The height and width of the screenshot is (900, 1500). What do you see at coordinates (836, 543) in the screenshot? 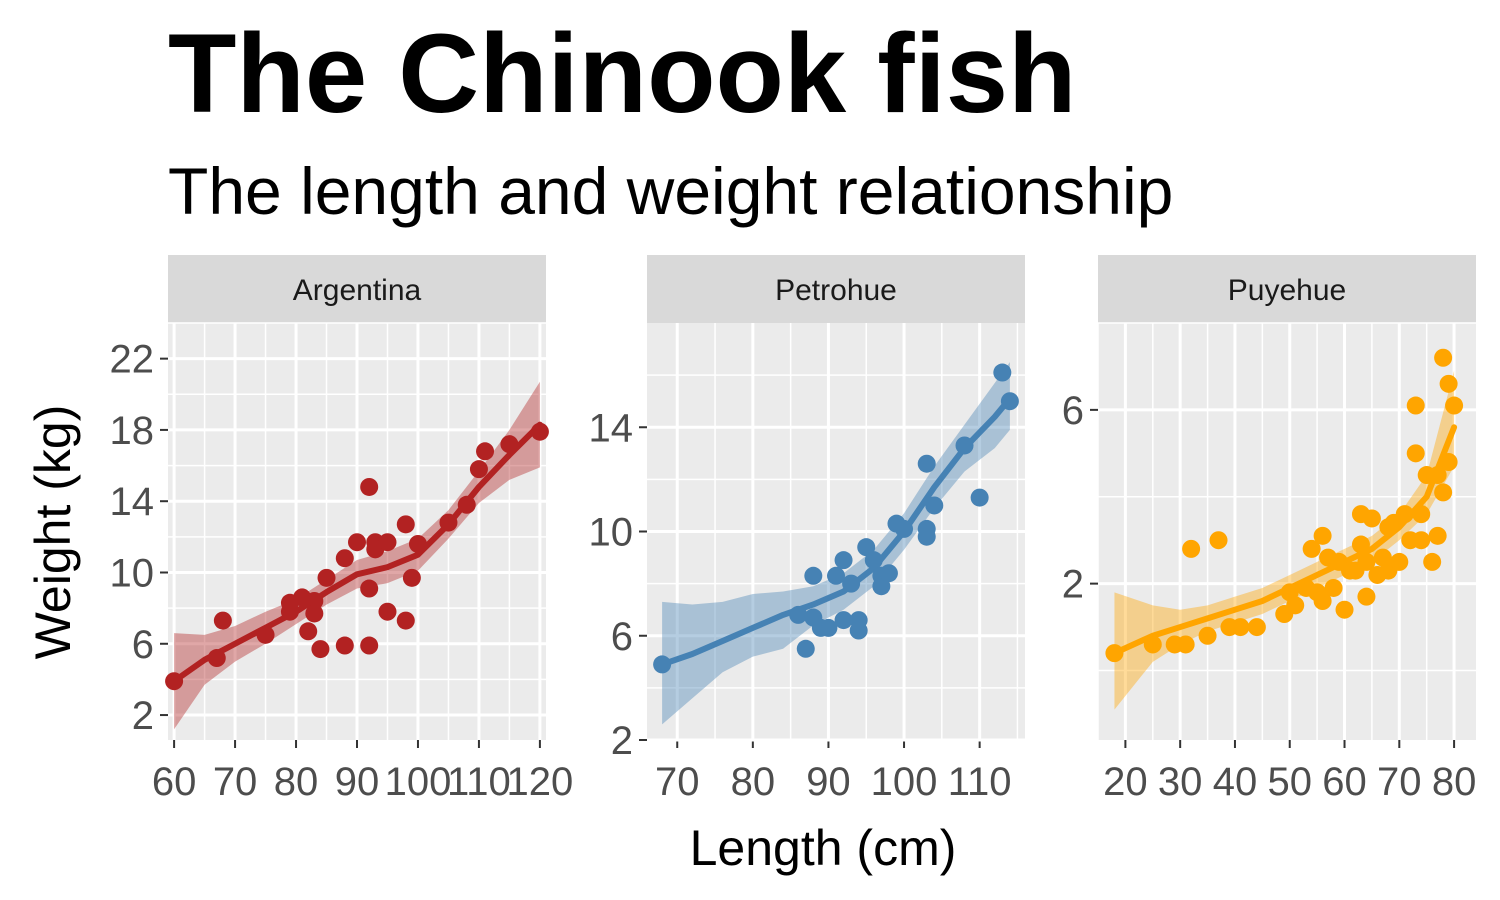
I see `confidence-band` at bounding box center [836, 543].